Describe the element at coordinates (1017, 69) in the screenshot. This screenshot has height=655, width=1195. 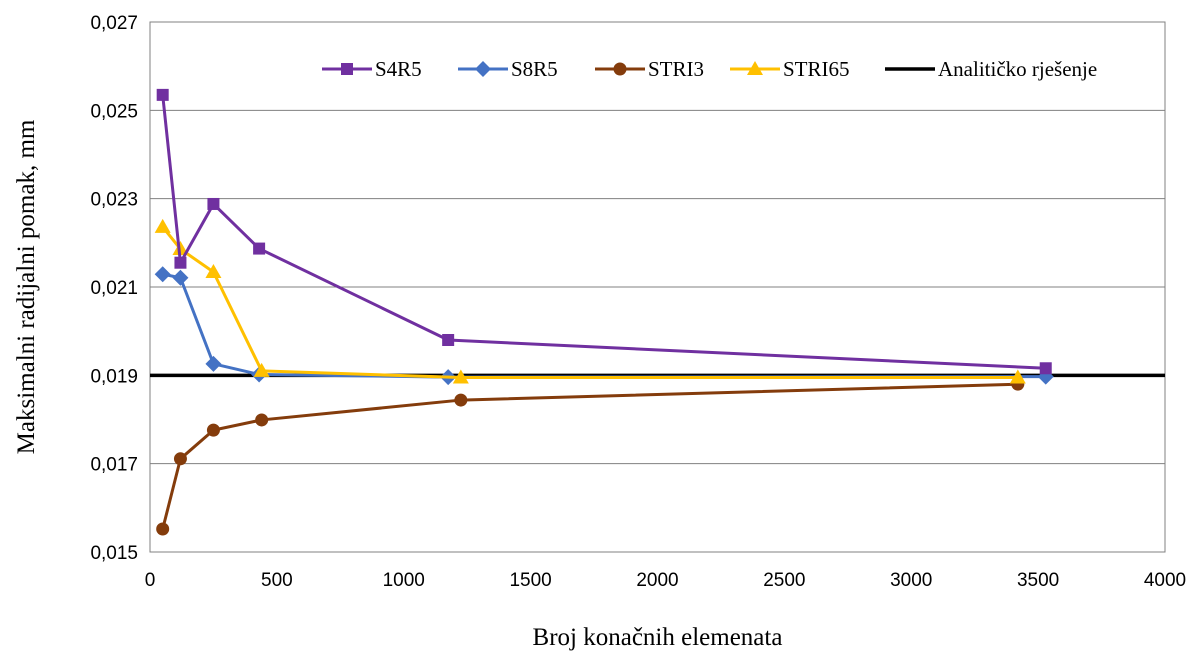
I see `legend-label: Analitičko rješenje` at that location.